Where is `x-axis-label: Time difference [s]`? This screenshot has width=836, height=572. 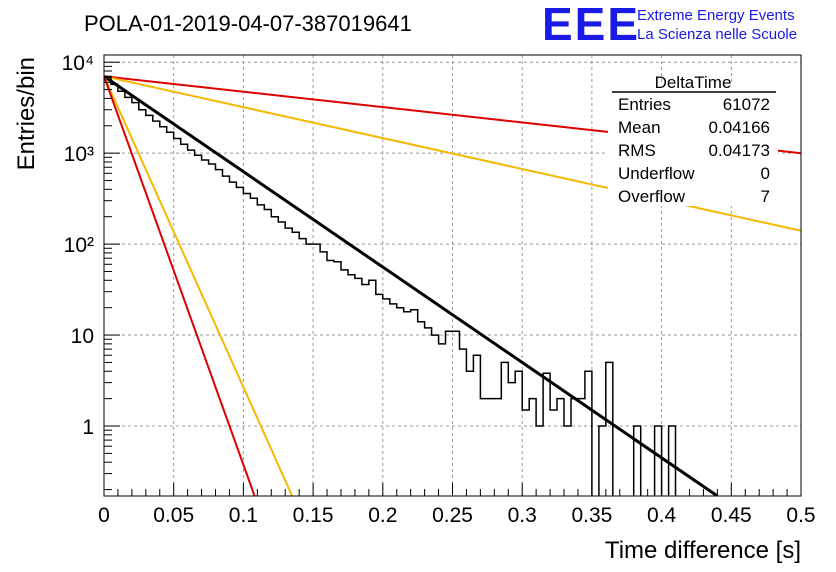 x-axis-label: Time difference [s] is located at coordinates (703, 550).